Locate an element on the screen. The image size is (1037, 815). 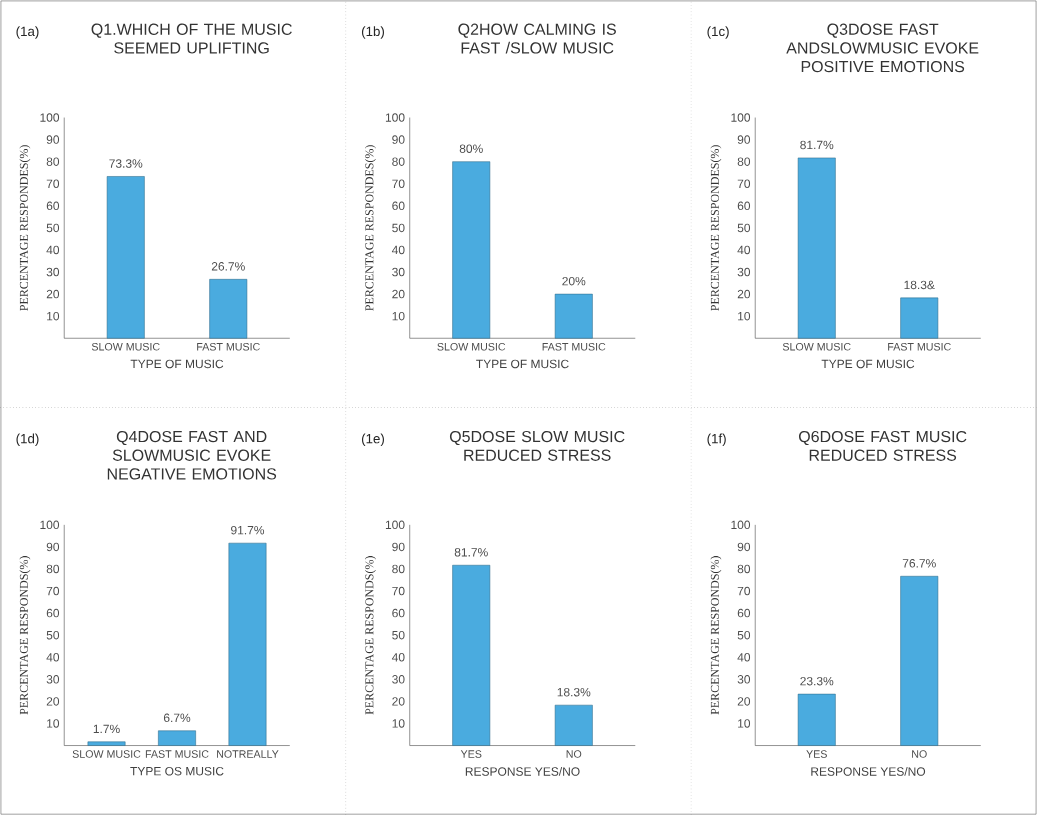
data-label: 1.7% is located at coordinates (106, 729).